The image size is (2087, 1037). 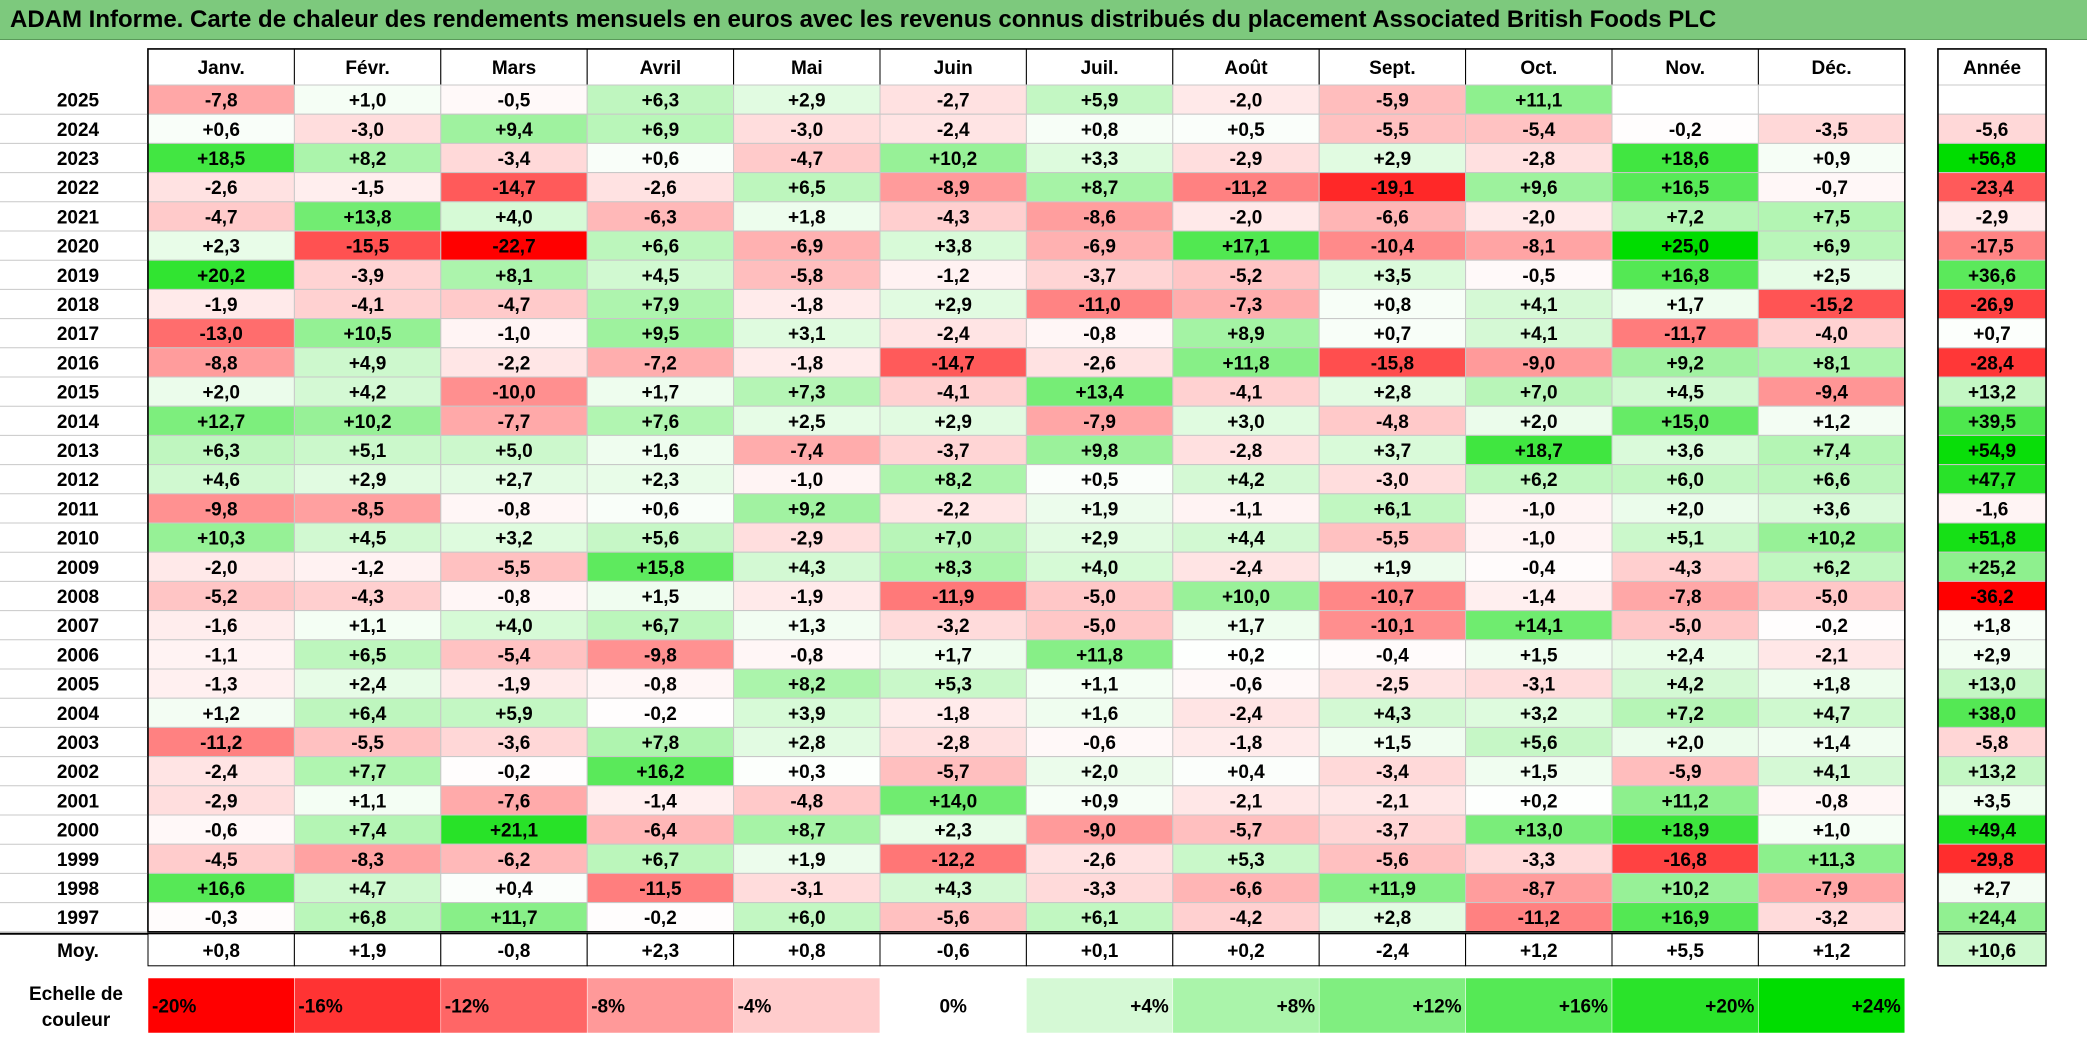 What do you see at coordinates (1685, 918) in the screenshot?
I see `cell-value-label: +16,9` at bounding box center [1685, 918].